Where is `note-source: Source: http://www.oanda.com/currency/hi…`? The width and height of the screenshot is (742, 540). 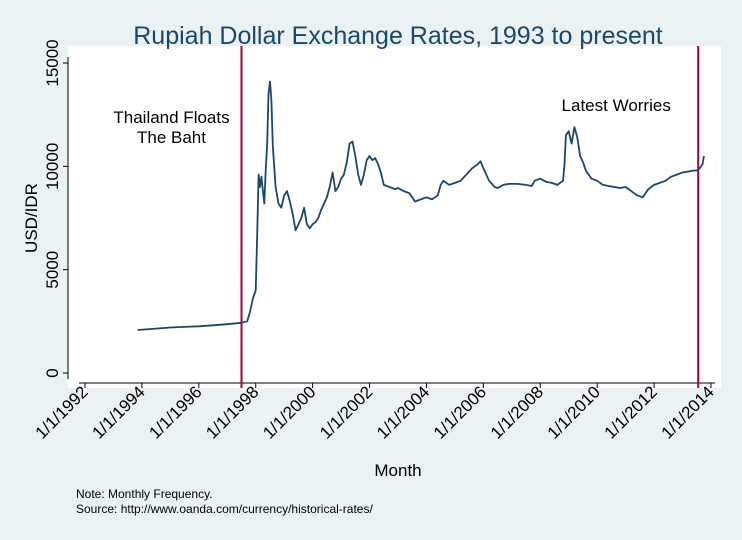 note-source: Source: http://www.oanda.com/currency/hi… is located at coordinates (224, 509).